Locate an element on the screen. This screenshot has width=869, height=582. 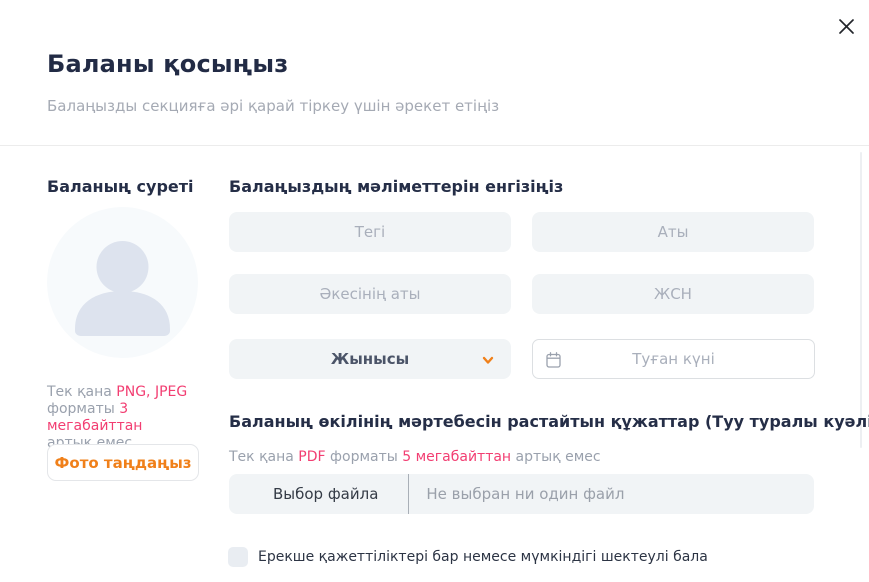
first-name-input is located at coordinates (673, 232).